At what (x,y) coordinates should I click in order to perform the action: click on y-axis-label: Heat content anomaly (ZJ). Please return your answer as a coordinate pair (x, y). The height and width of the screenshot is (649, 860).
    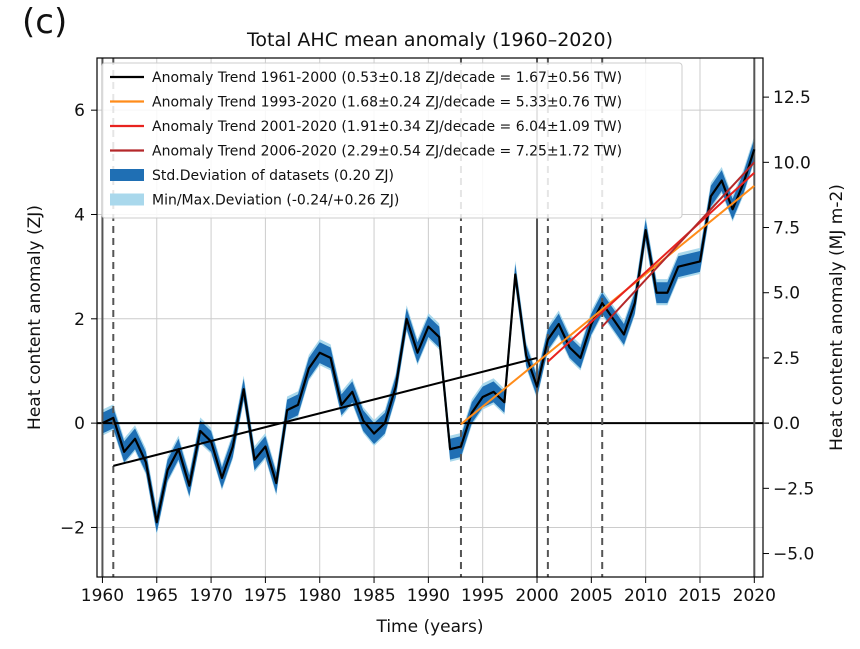
    Looking at the image, I should click on (35, 317).